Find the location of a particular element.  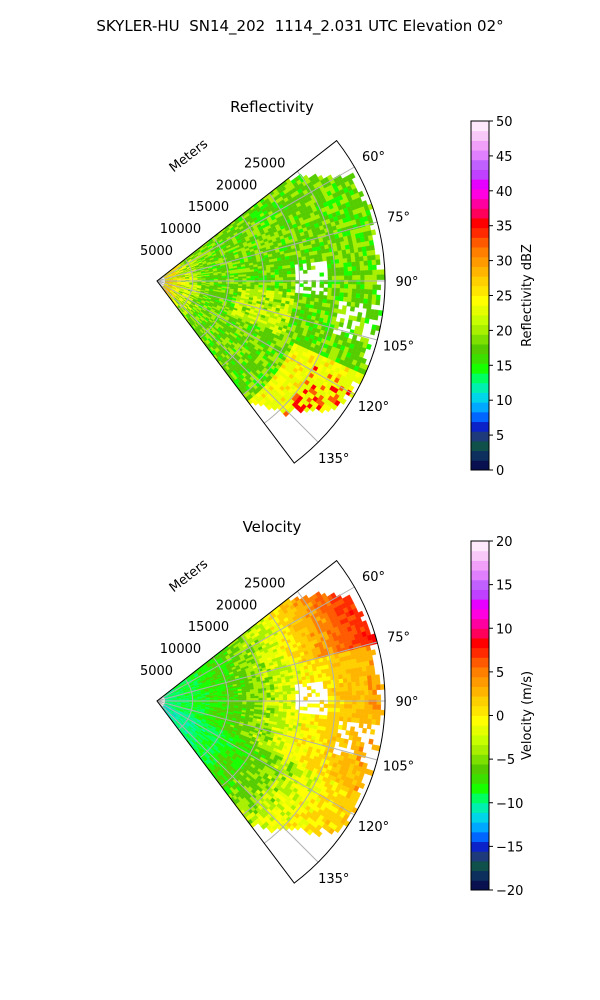

panel-title: Reflectivity is located at coordinates (272, 107).